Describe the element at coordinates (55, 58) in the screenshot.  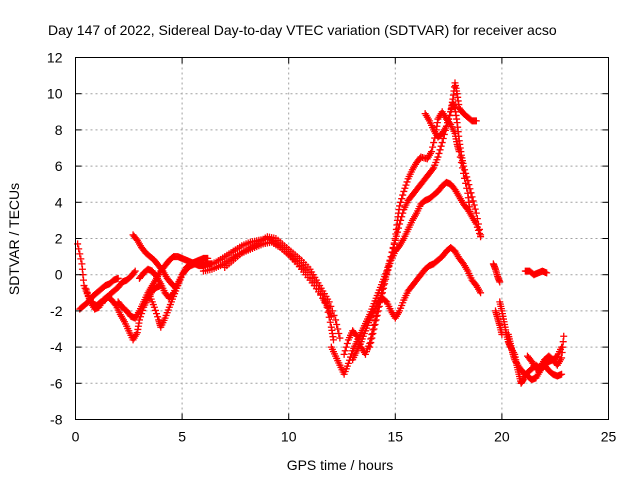
I see `y-tick-label: 12` at that location.